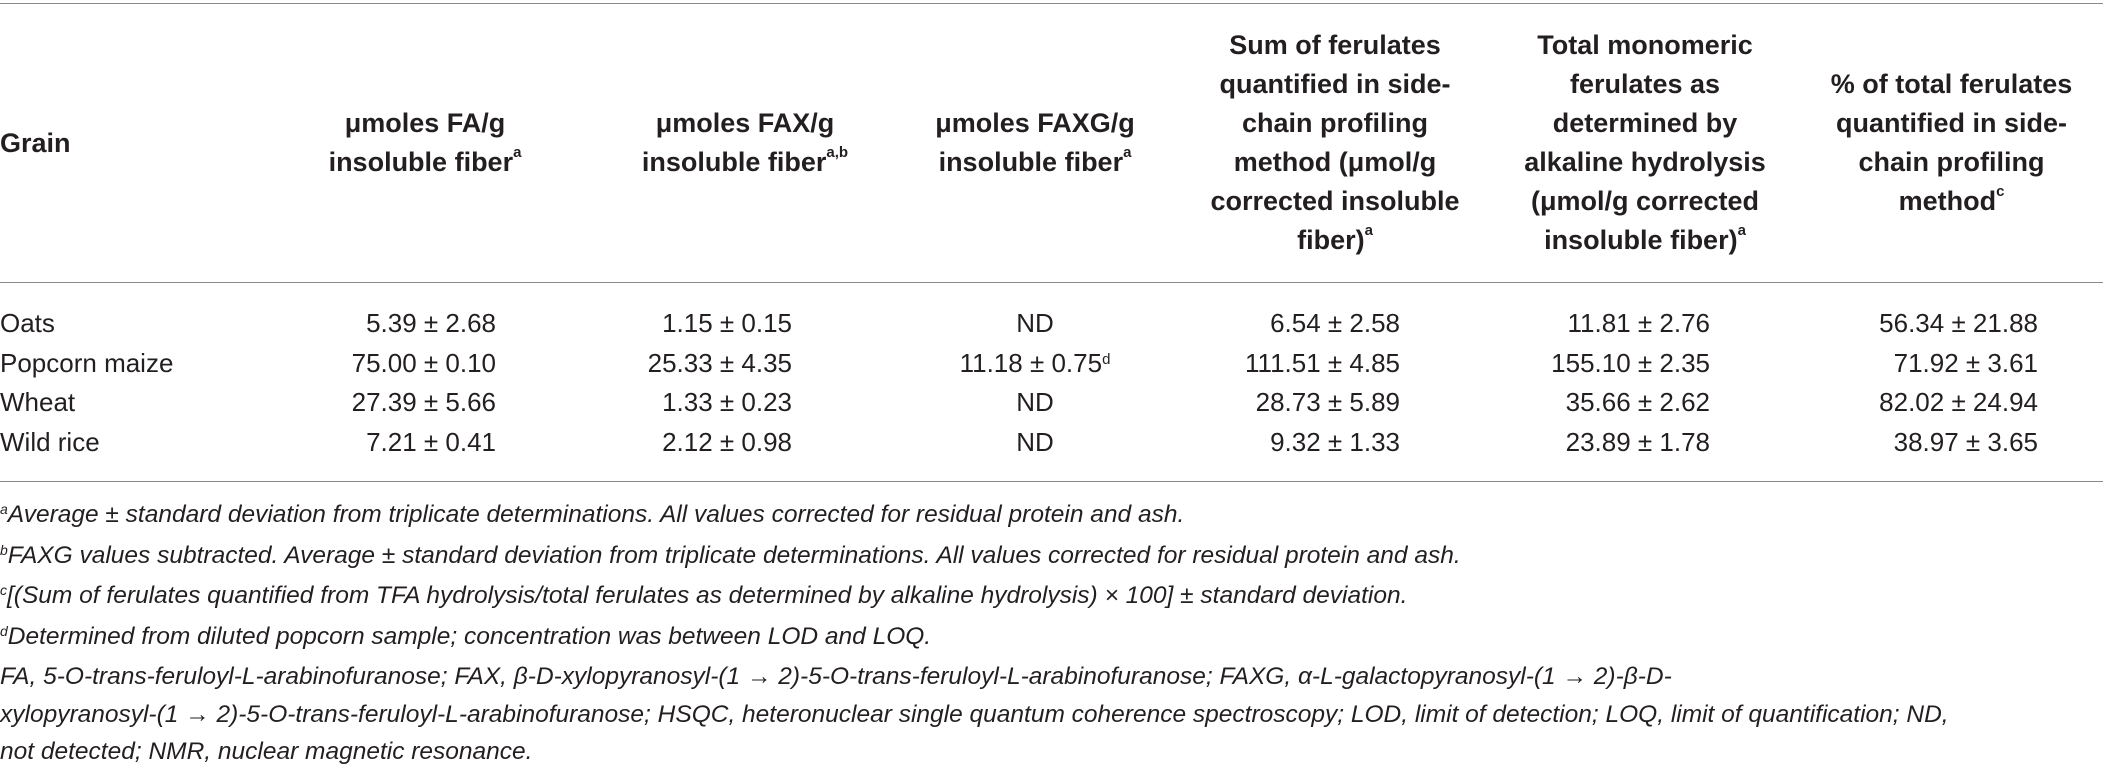 The width and height of the screenshot is (2103, 771). What do you see at coordinates (738, 142) in the screenshot?
I see `header-fax-label: μmoles FAX/g insoluble fiber` at bounding box center [738, 142].